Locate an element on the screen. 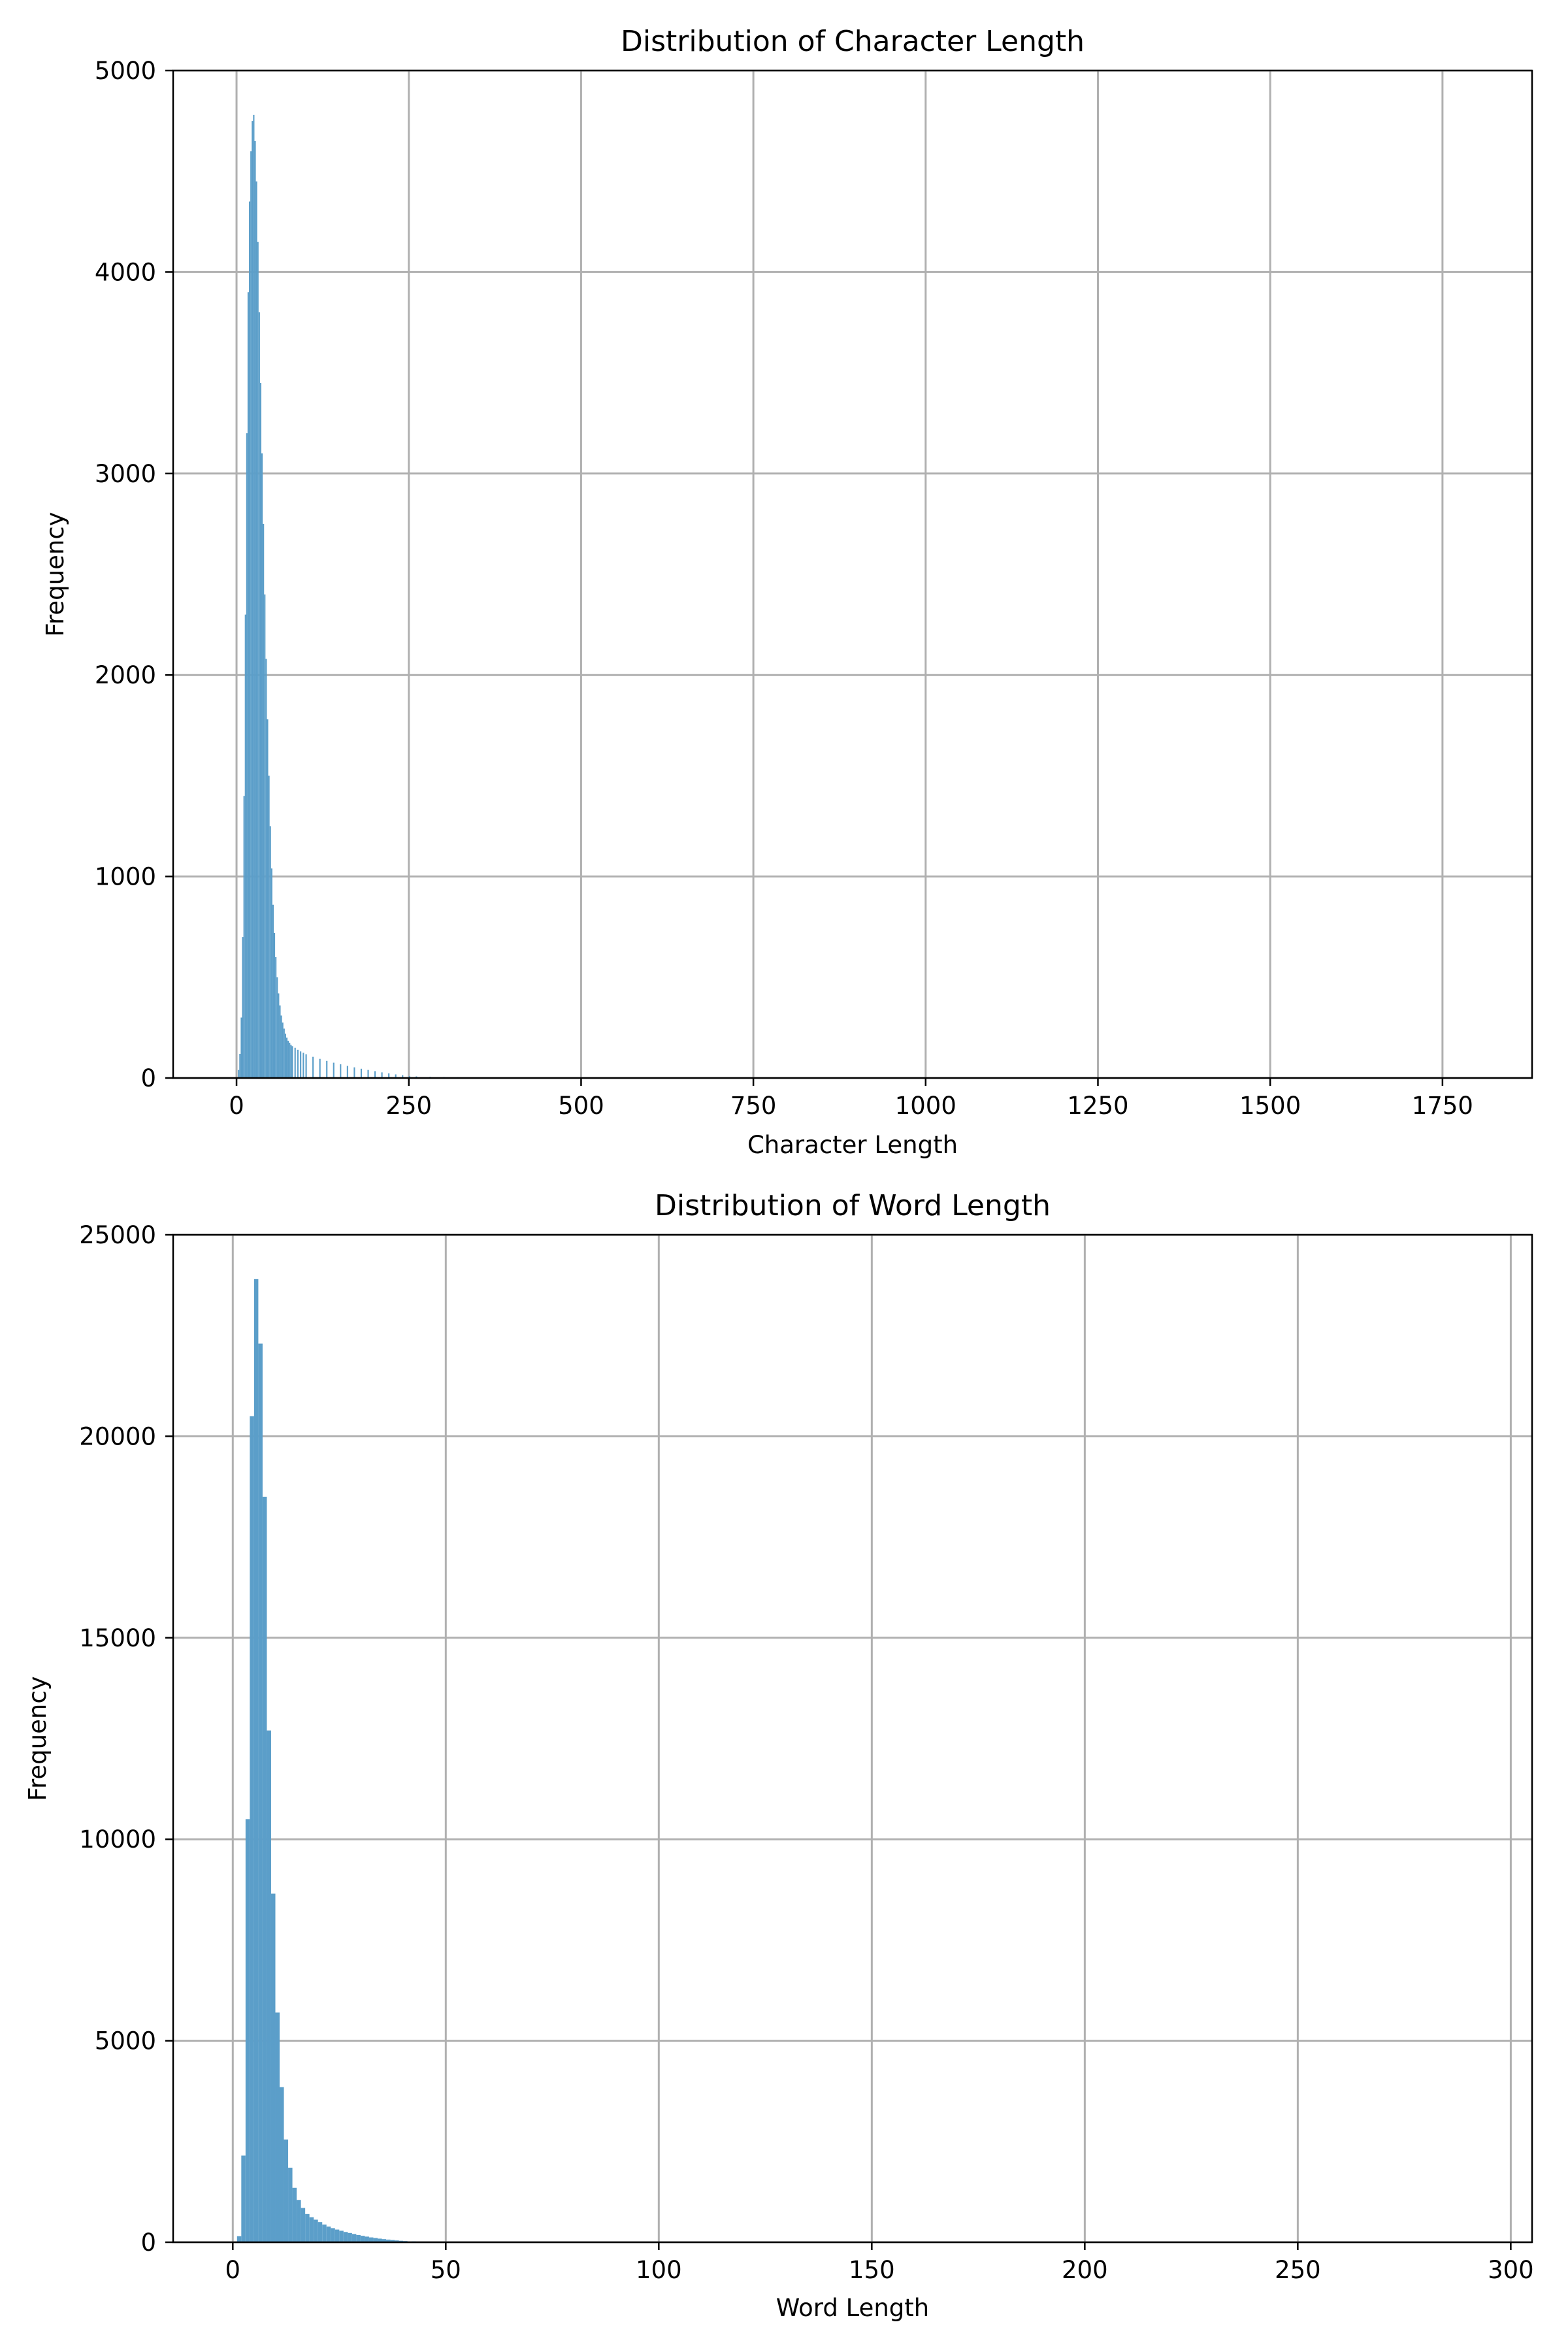 The image size is (1568, 2352). x-tick-label: 50 is located at coordinates (446, 2270).